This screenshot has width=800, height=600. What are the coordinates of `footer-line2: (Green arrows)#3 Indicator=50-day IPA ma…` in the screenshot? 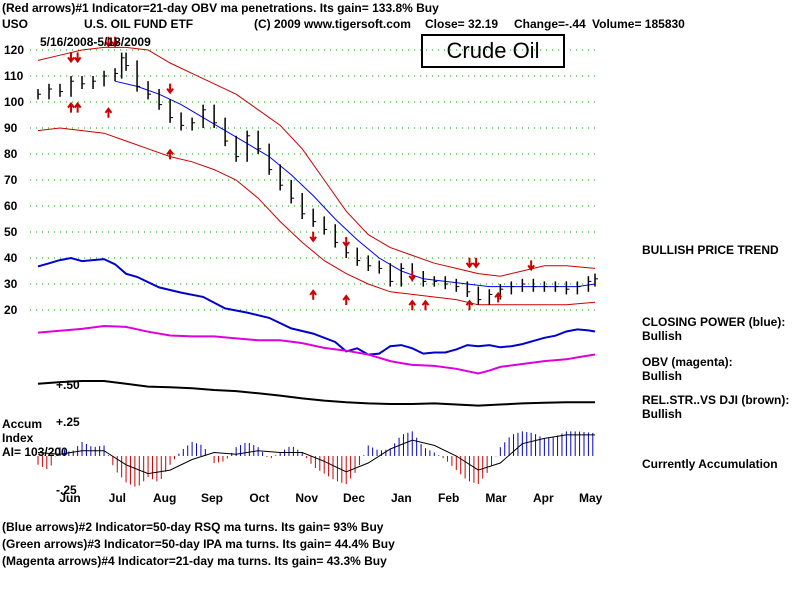 It's located at (198, 544).